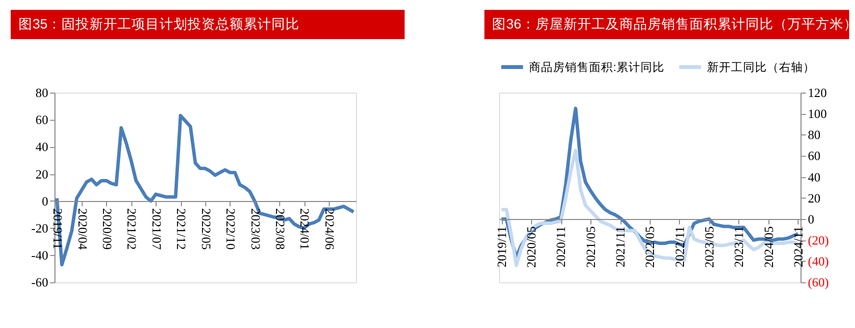  I want to click on y2-tick-label: 80, so click(814, 135).